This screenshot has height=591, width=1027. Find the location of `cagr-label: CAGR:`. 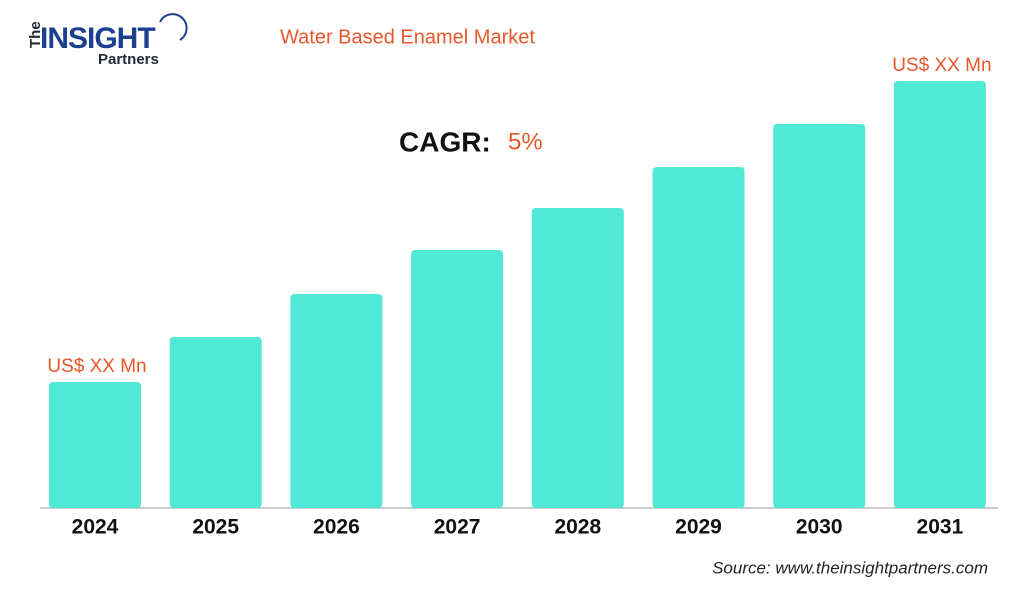

cagr-label: CAGR: is located at coordinates (445, 141).